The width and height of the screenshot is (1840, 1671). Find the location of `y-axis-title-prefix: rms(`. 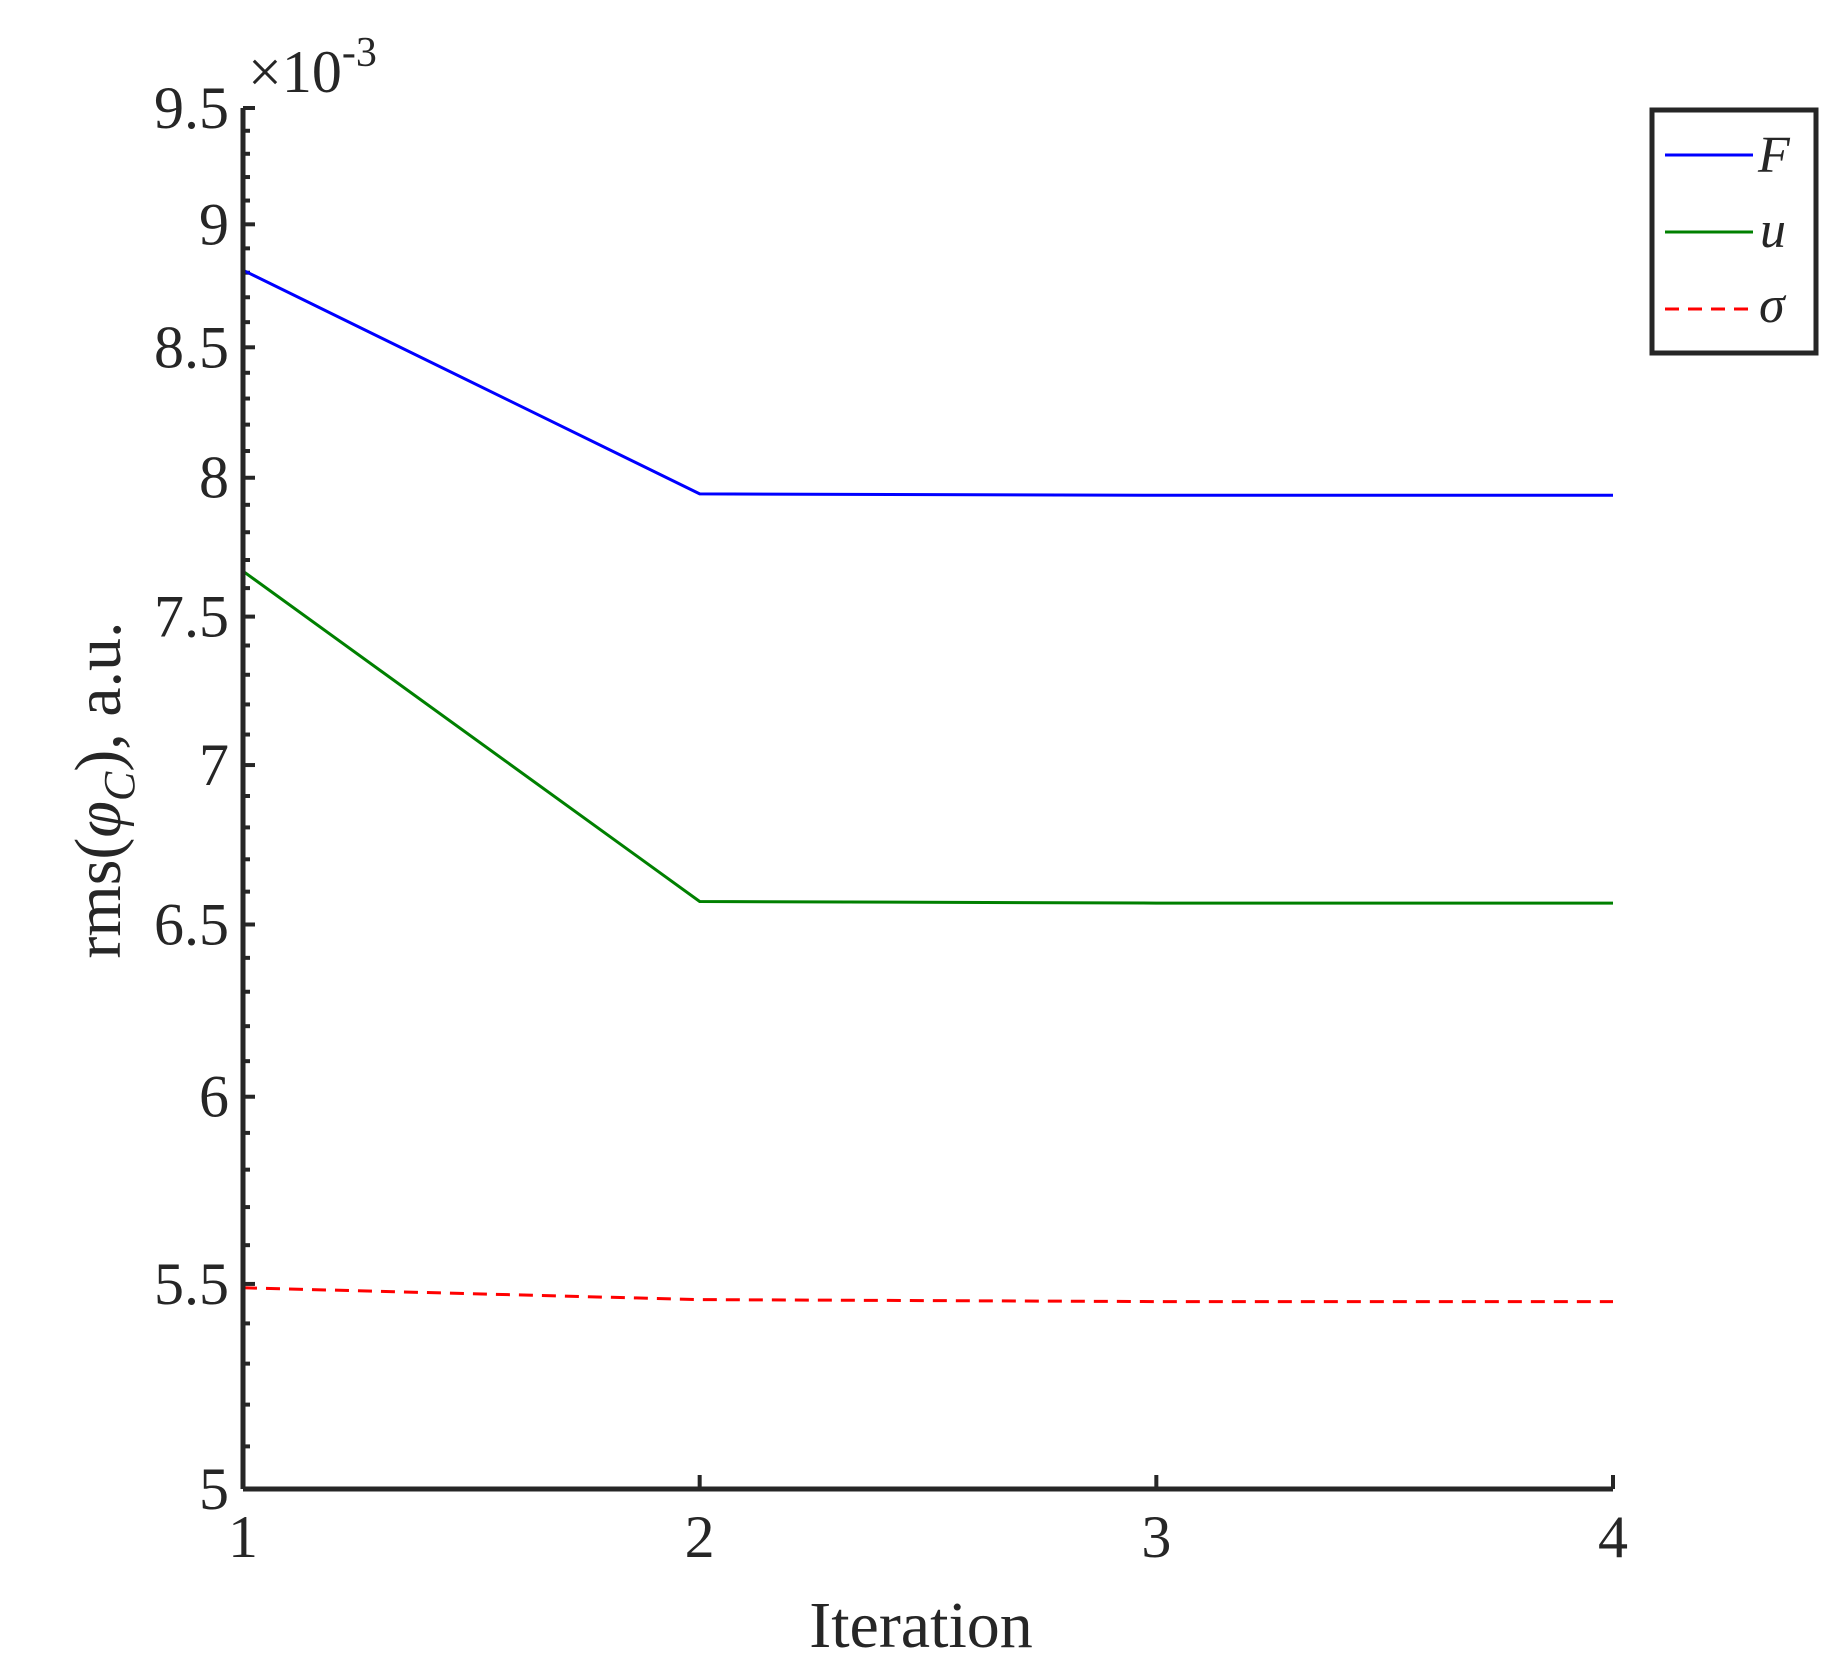

y-axis-title-prefix: rms( is located at coordinates (98, 898).